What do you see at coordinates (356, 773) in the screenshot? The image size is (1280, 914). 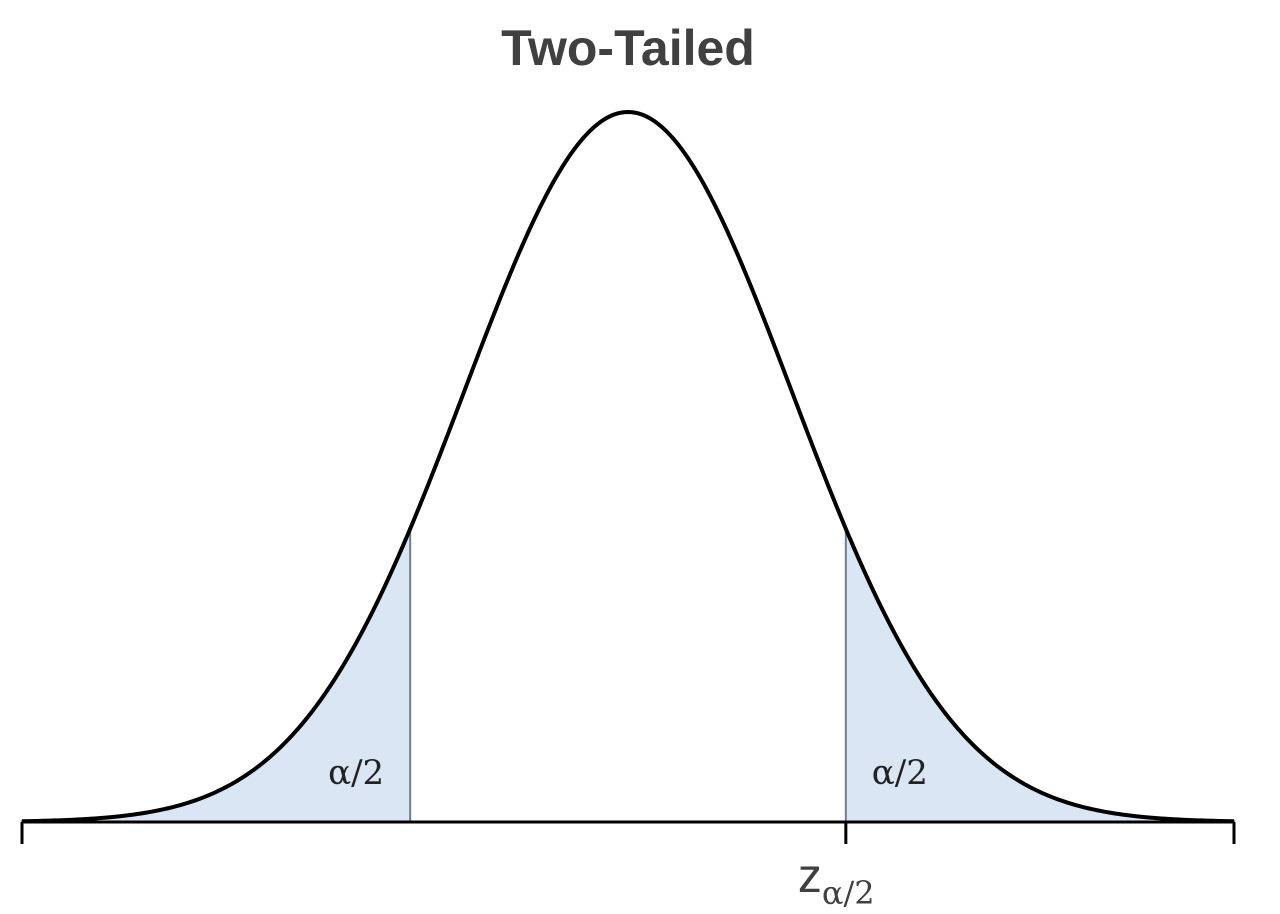 I see `left-tail-label: α/2` at bounding box center [356, 773].